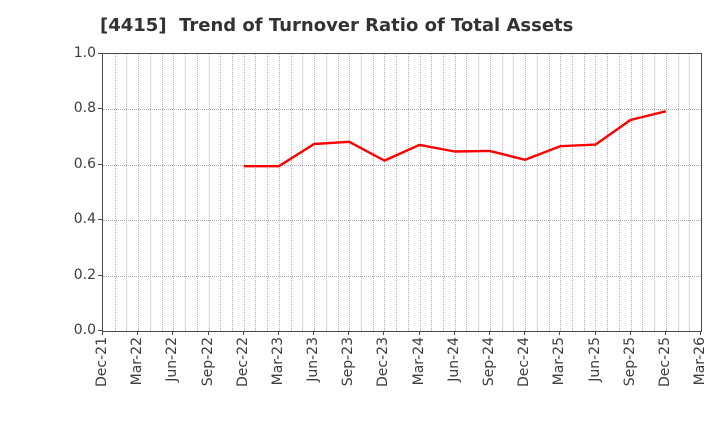  Describe the element at coordinates (242, 362) in the screenshot. I see `x-tick-label: Dec-22` at that location.